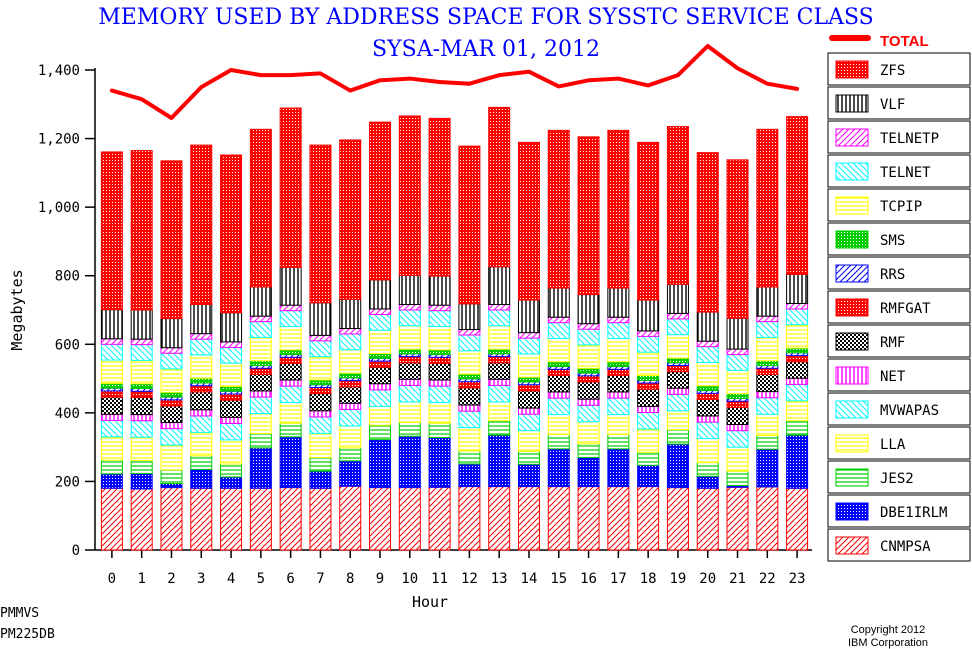 Image resolution: width=972 pixels, height=649 pixels. I want to click on chart-subtitle: SYSA-MAR 01, 2012, so click(486, 49).